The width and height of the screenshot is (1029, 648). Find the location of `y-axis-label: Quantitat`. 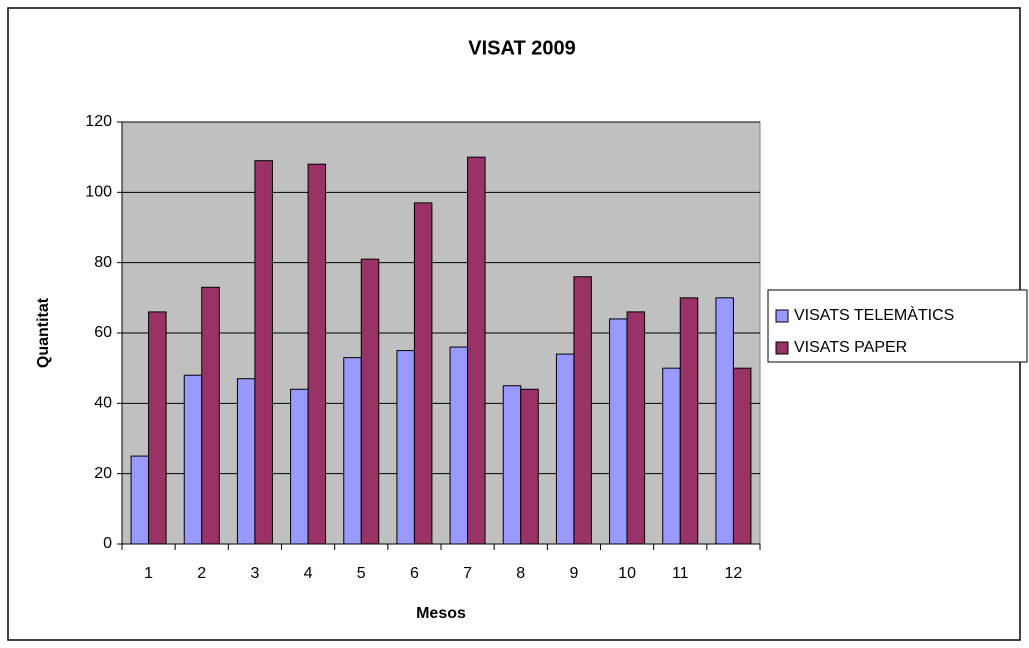

y-axis-label: Quantitat is located at coordinates (43, 332).